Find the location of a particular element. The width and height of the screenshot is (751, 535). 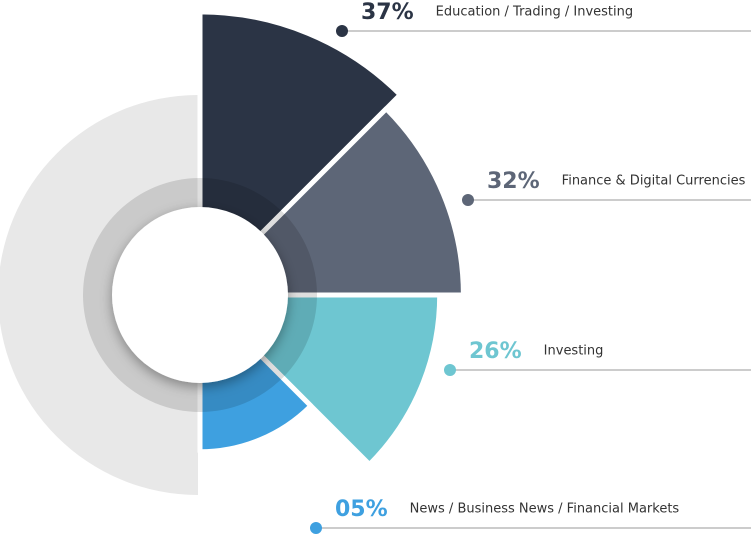

percent-label: 32% is located at coordinates (513, 181).